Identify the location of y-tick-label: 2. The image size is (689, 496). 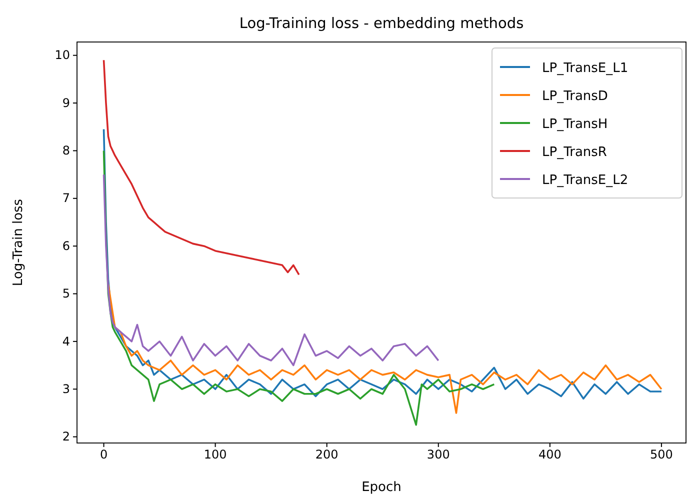
(66, 437).